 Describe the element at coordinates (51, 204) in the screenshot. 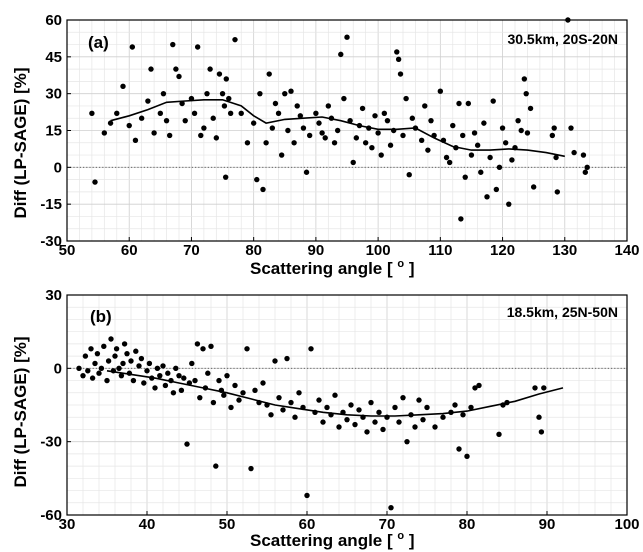

I see `panel-a-y-tick-label: -15` at that location.